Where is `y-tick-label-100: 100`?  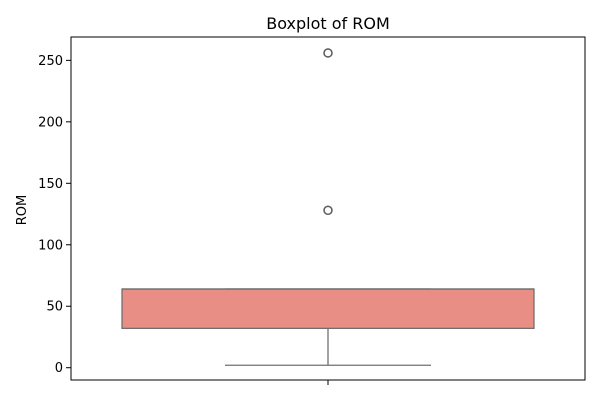
y-tick-label-100: 100 is located at coordinates (50, 245).